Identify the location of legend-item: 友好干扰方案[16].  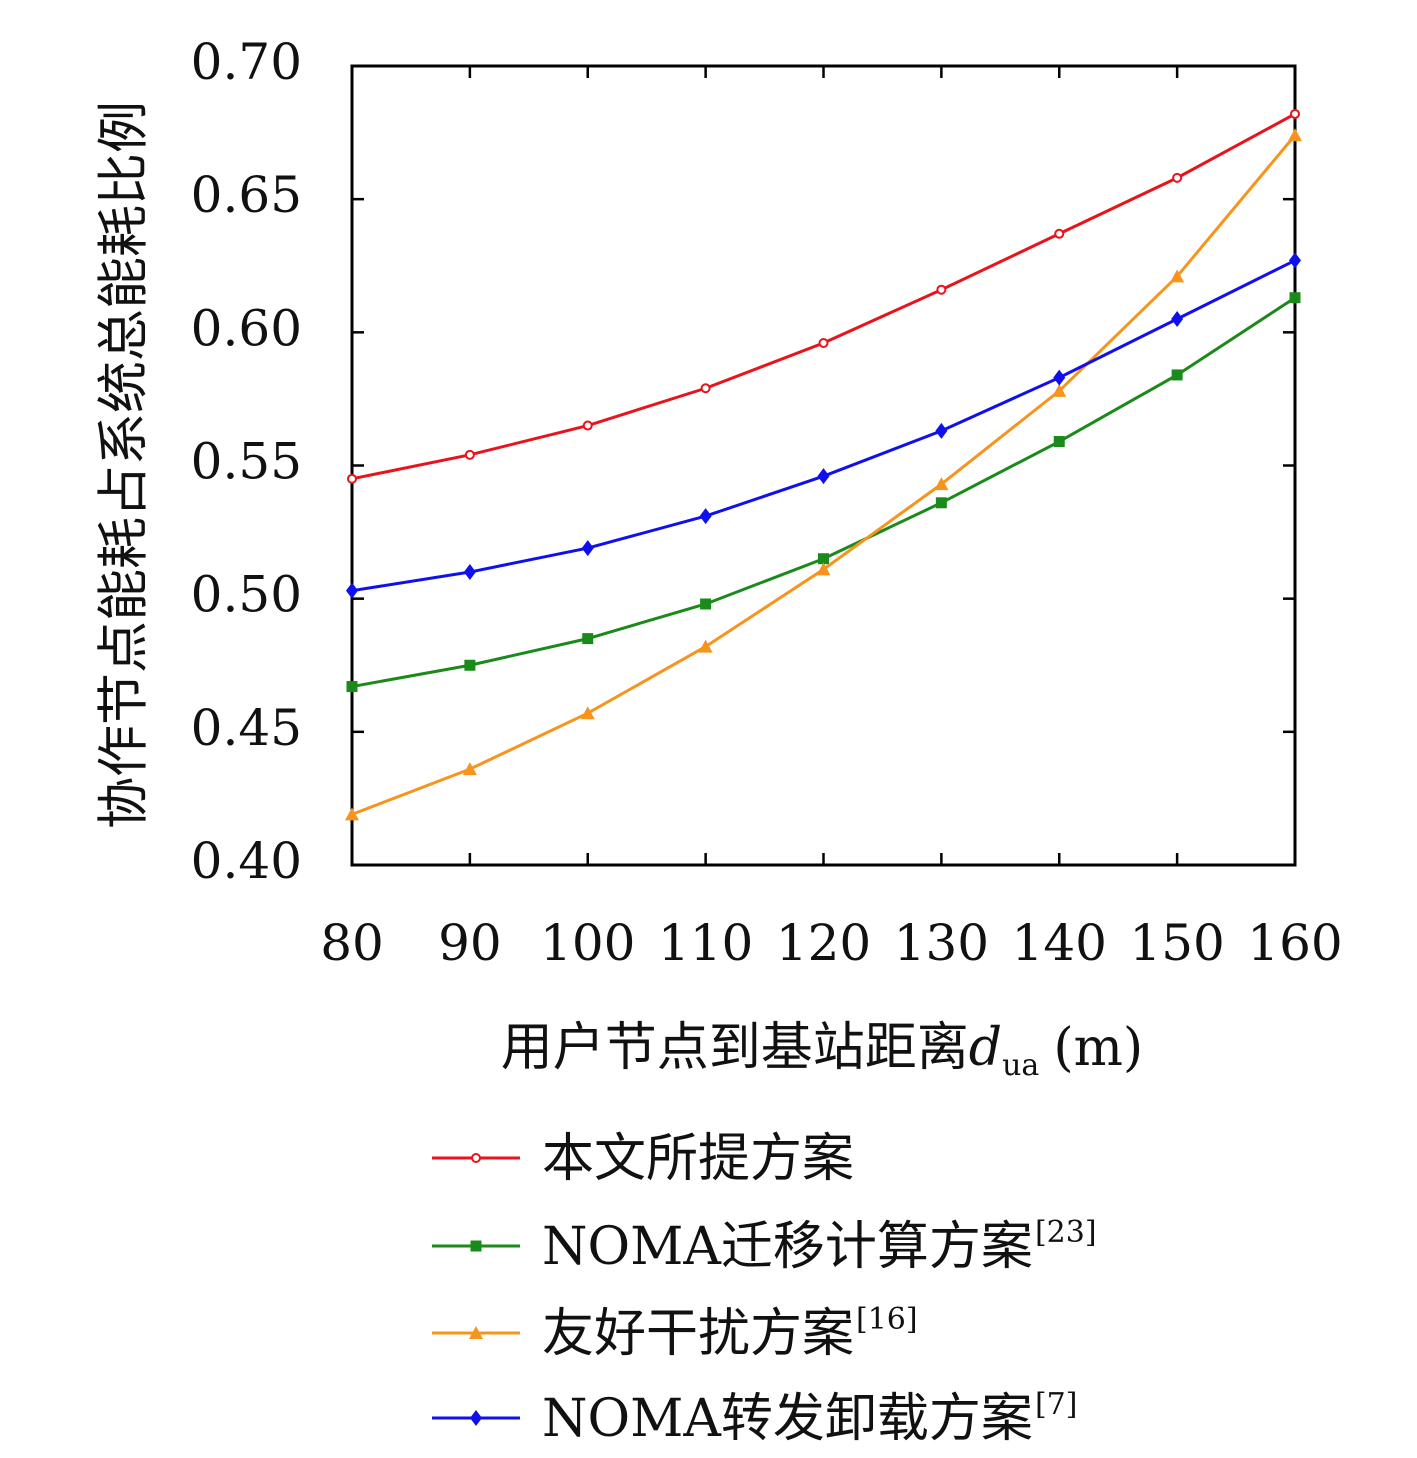
(675, 1333).